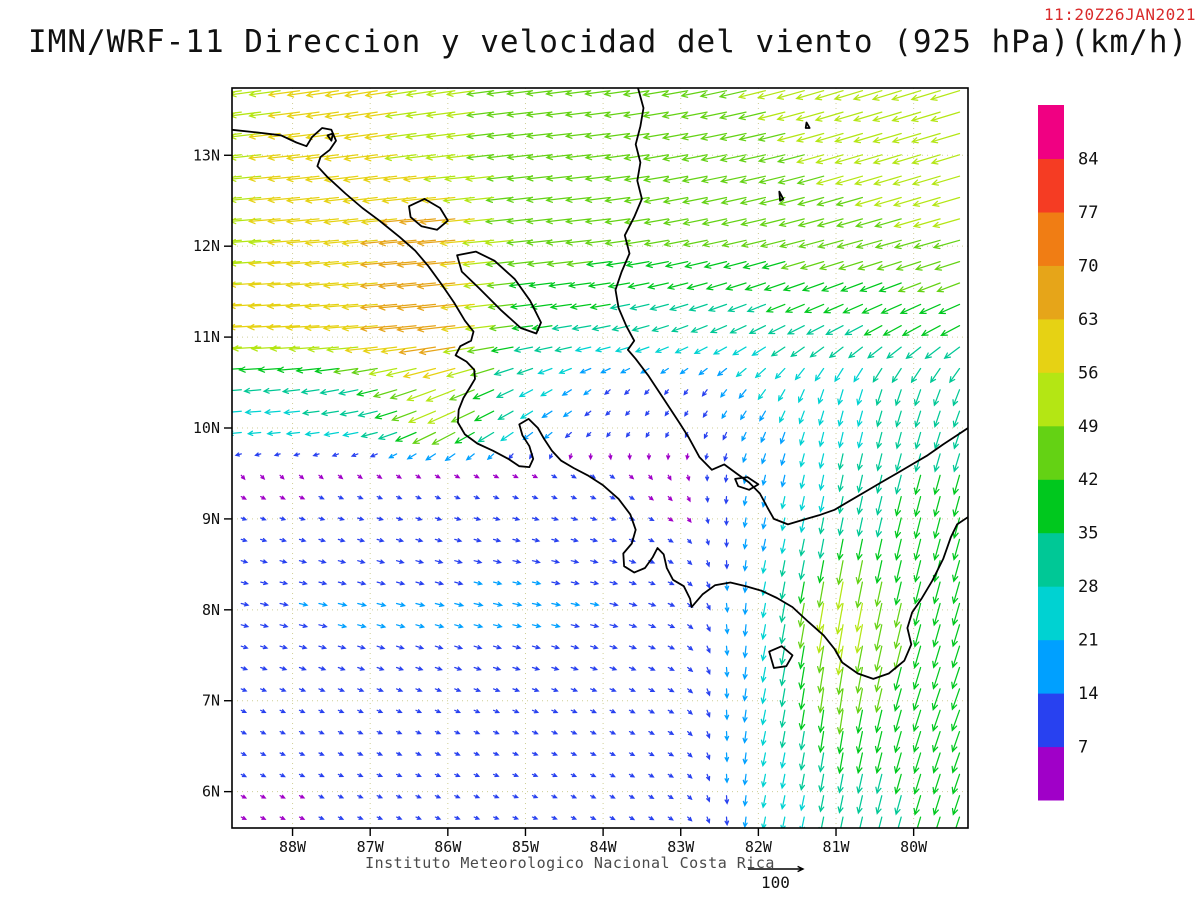 The height and width of the screenshot is (900, 1200). I want to click on x-tick-label: 83W, so click(681, 847).